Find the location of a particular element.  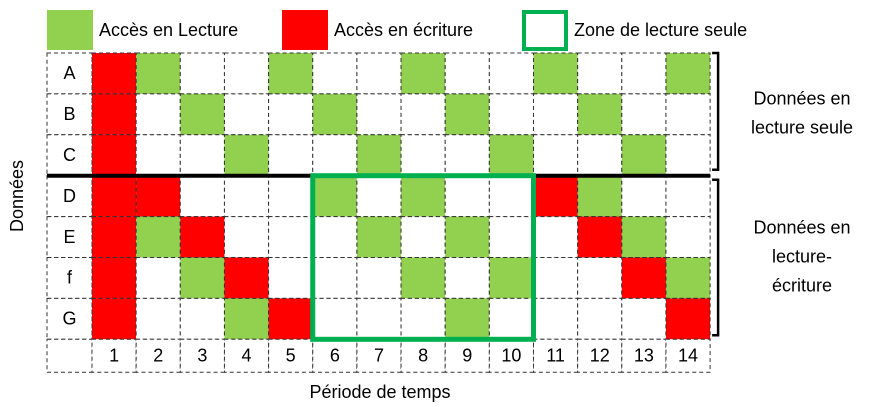

row-label: C is located at coordinates (69, 155).